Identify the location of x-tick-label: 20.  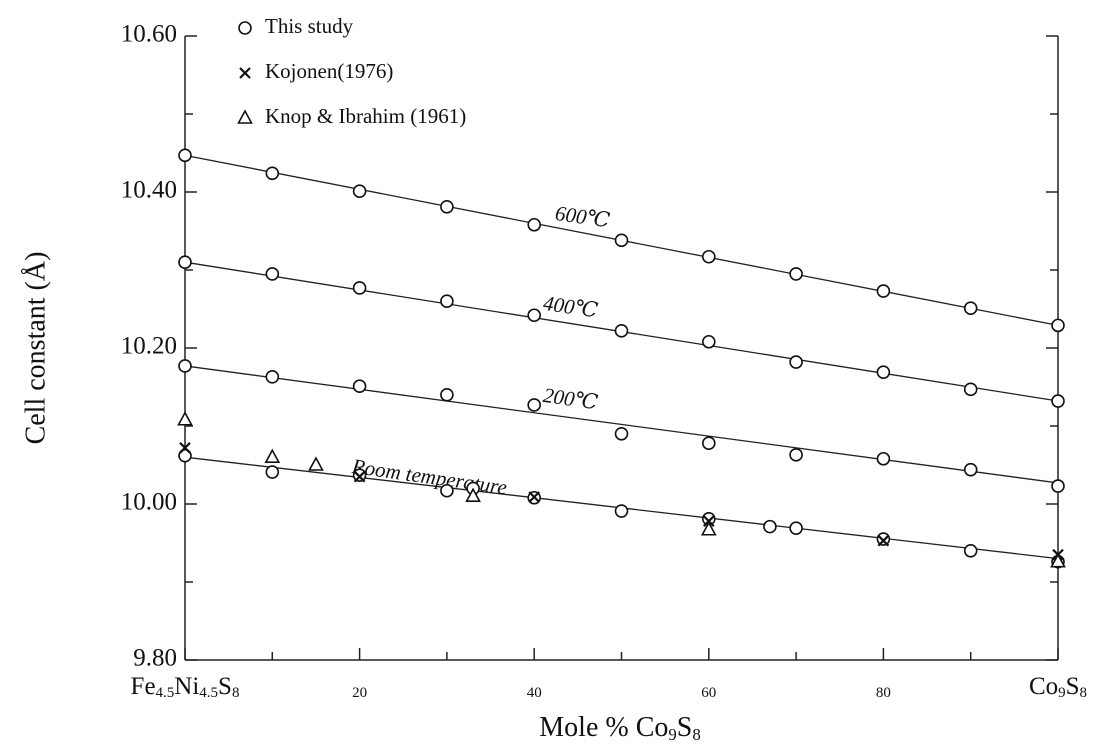
(359, 693).